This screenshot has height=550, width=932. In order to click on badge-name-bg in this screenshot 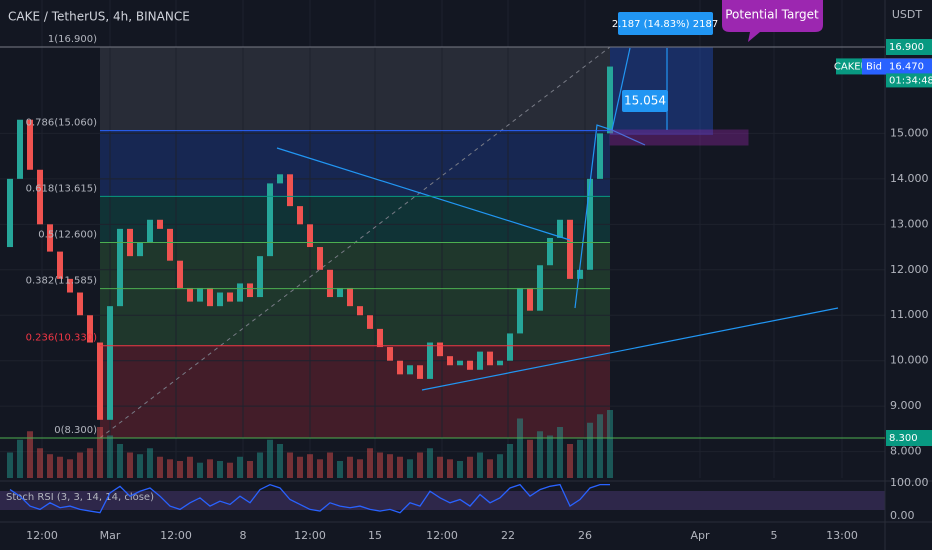, I will do `click(874, 66)`.